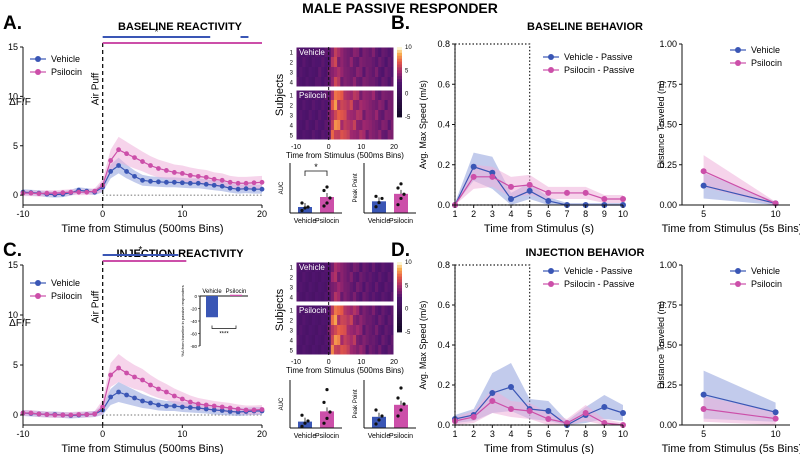 Image resolution: width=800 pixels, height=454 pixels. Describe the element at coordinates (379, 207) in the screenshot. I see `bar-vehicle` at that location.